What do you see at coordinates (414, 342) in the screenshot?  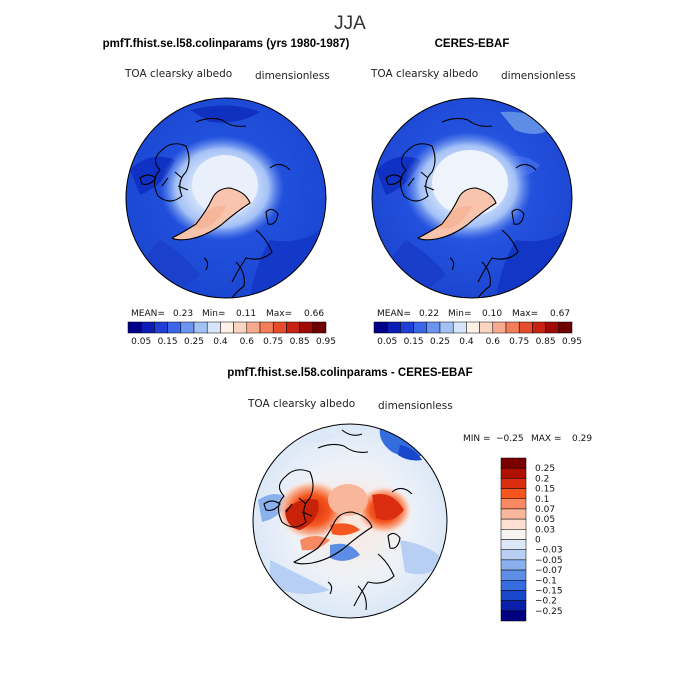 I see `cbar-obs-label-1: 0.15` at bounding box center [414, 342].